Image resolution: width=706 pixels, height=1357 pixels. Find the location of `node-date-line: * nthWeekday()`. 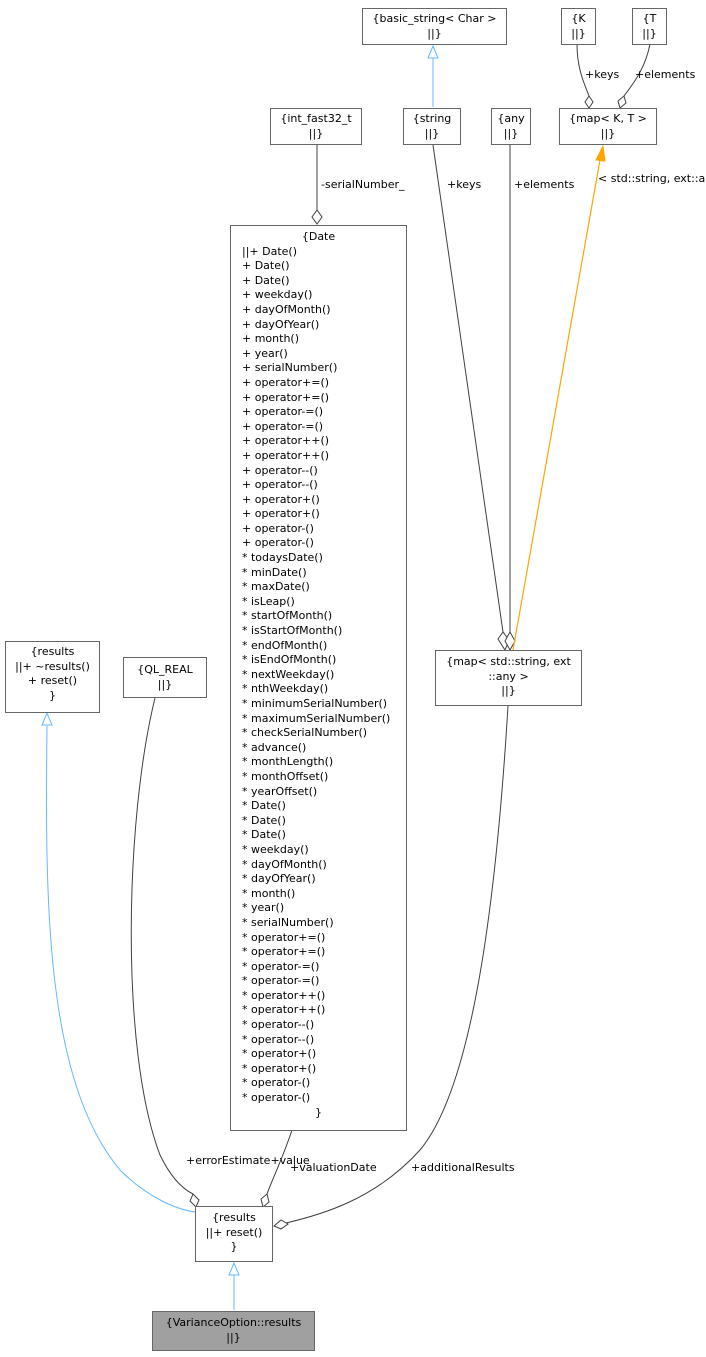

node-date-line: * nthWeekday() is located at coordinates (285, 689).